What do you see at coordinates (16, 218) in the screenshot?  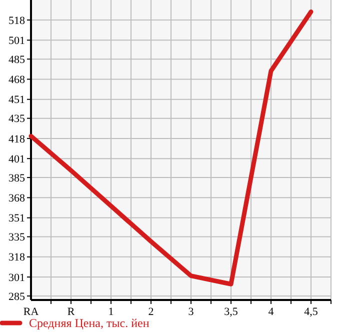 I see `y-tick-label: 351` at bounding box center [16, 218].